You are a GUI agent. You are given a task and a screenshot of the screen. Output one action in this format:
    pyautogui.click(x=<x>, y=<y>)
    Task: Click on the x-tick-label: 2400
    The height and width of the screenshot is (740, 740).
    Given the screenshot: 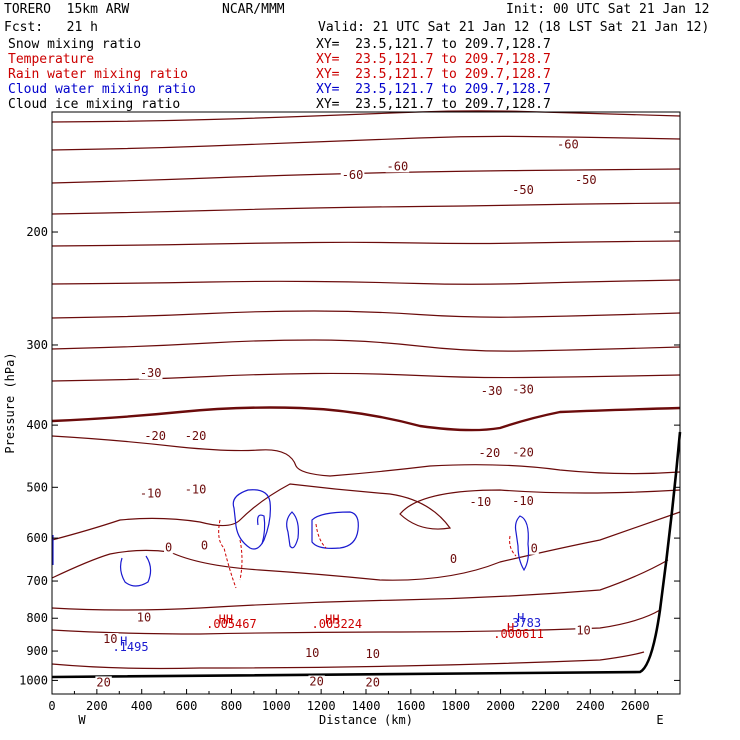 What is the action you would take?
    pyautogui.click(x=590, y=706)
    